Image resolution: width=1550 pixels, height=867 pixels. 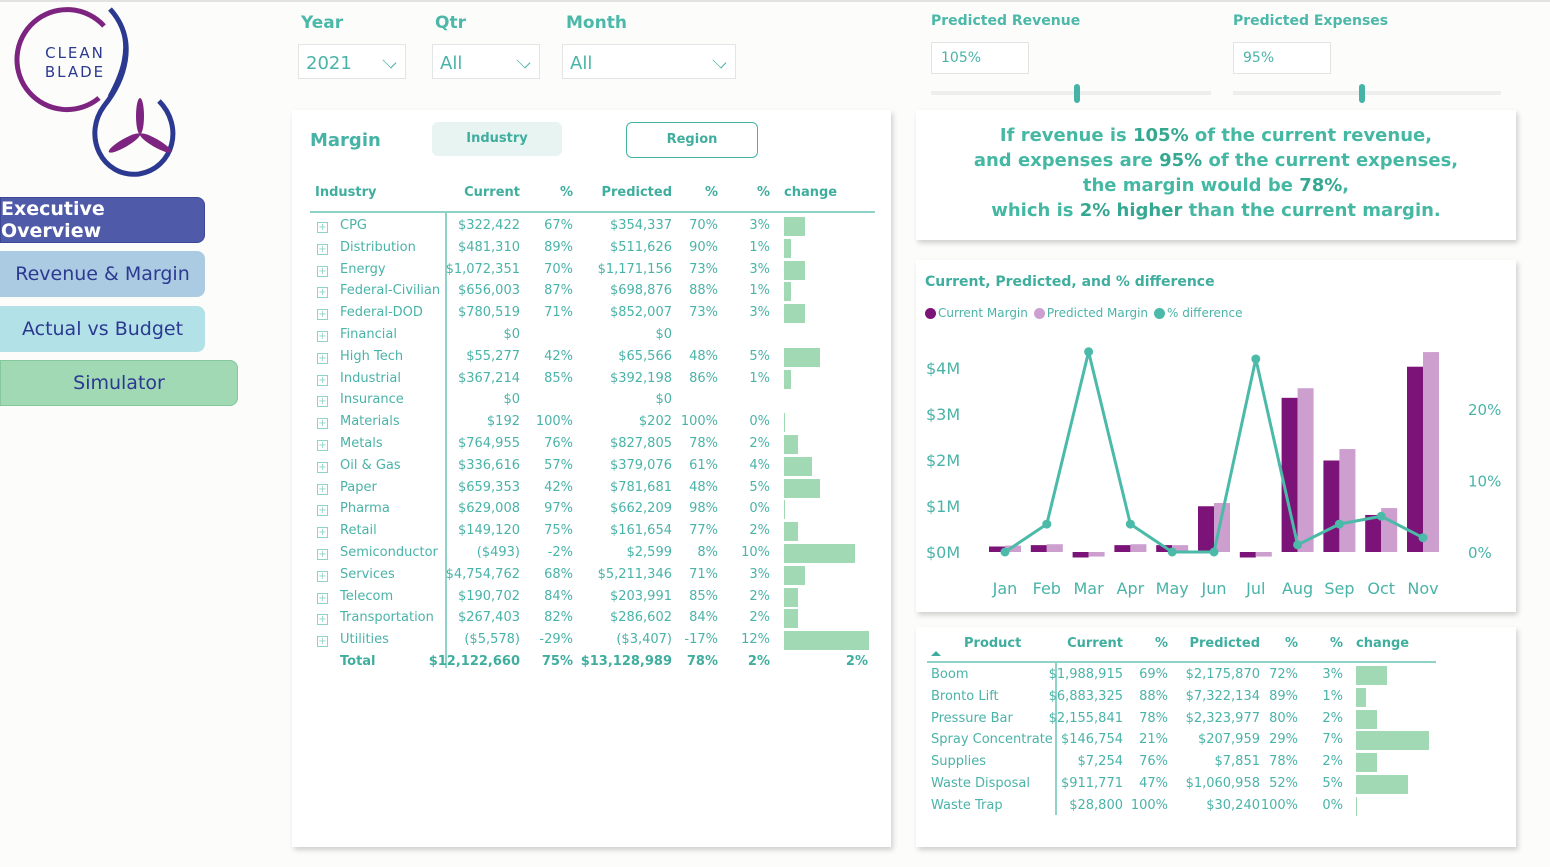 I want to click on column-divider, so click(x=1056, y=739).